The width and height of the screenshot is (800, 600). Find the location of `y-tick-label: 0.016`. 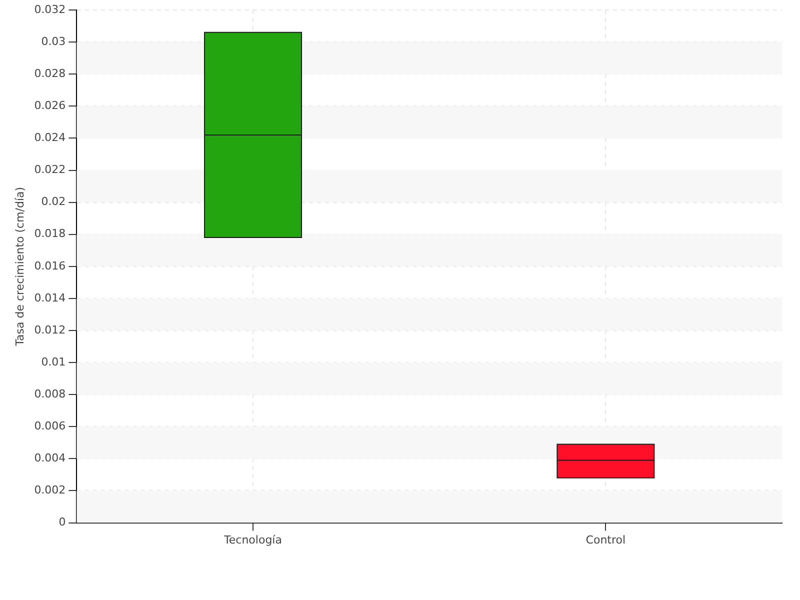

y-tick-label: 0.016 is located at coordinates (50, 265).